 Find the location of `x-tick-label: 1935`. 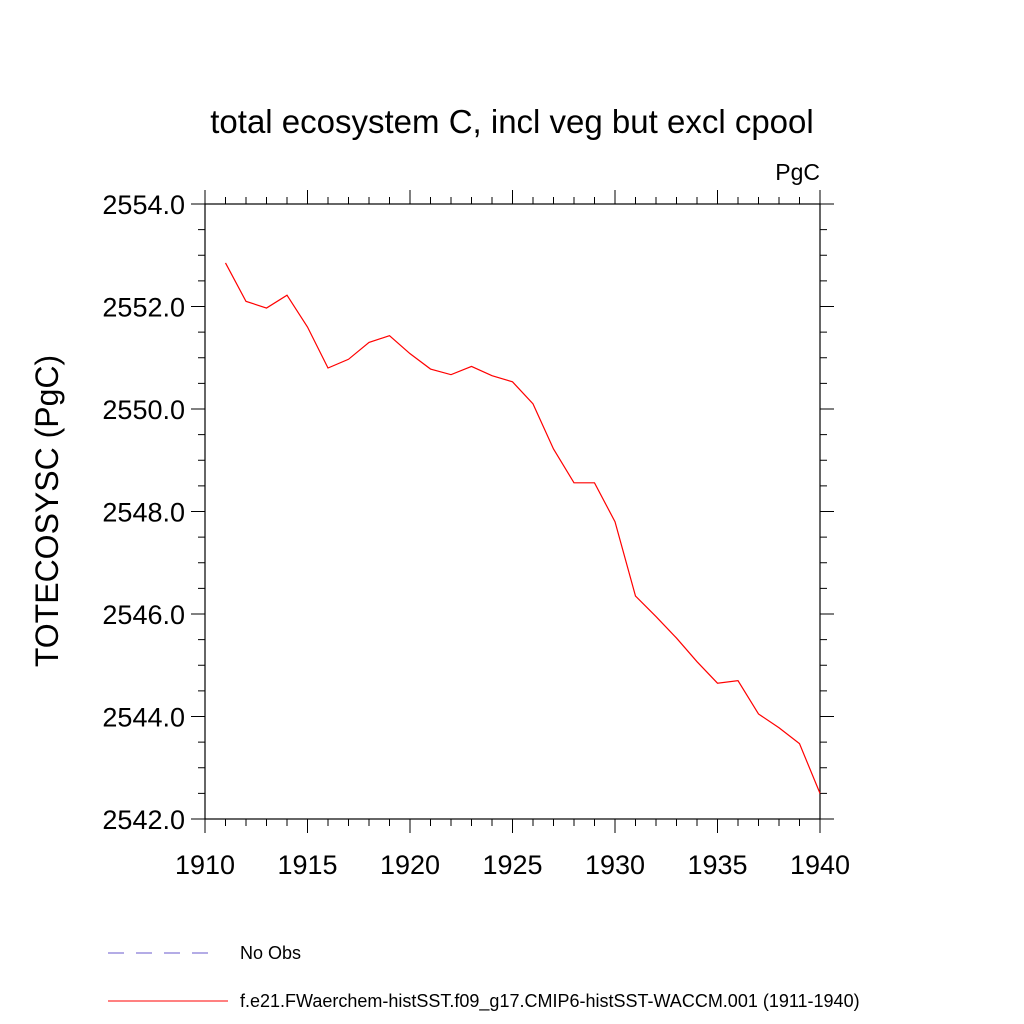

x-tick-label: 1935 is located at coordinates (717, 865).